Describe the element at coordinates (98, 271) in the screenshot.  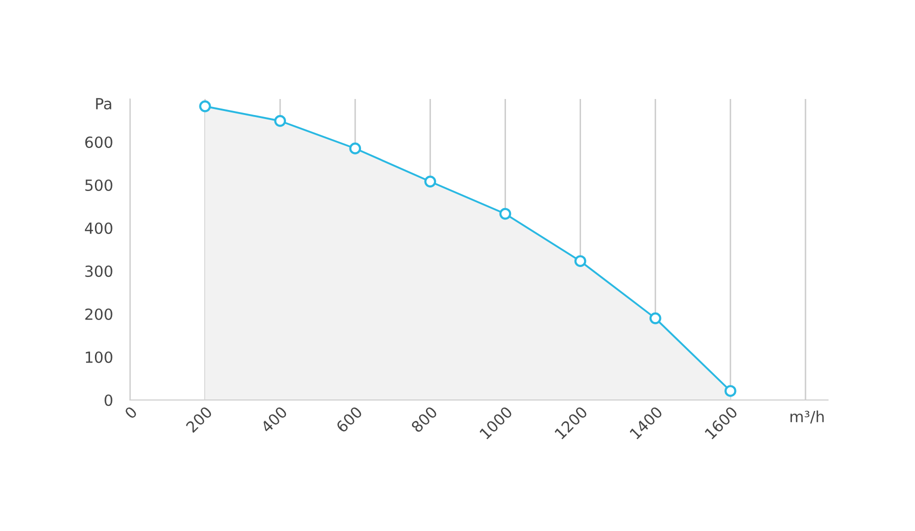
I see `y-tick-label: 300` at that location.